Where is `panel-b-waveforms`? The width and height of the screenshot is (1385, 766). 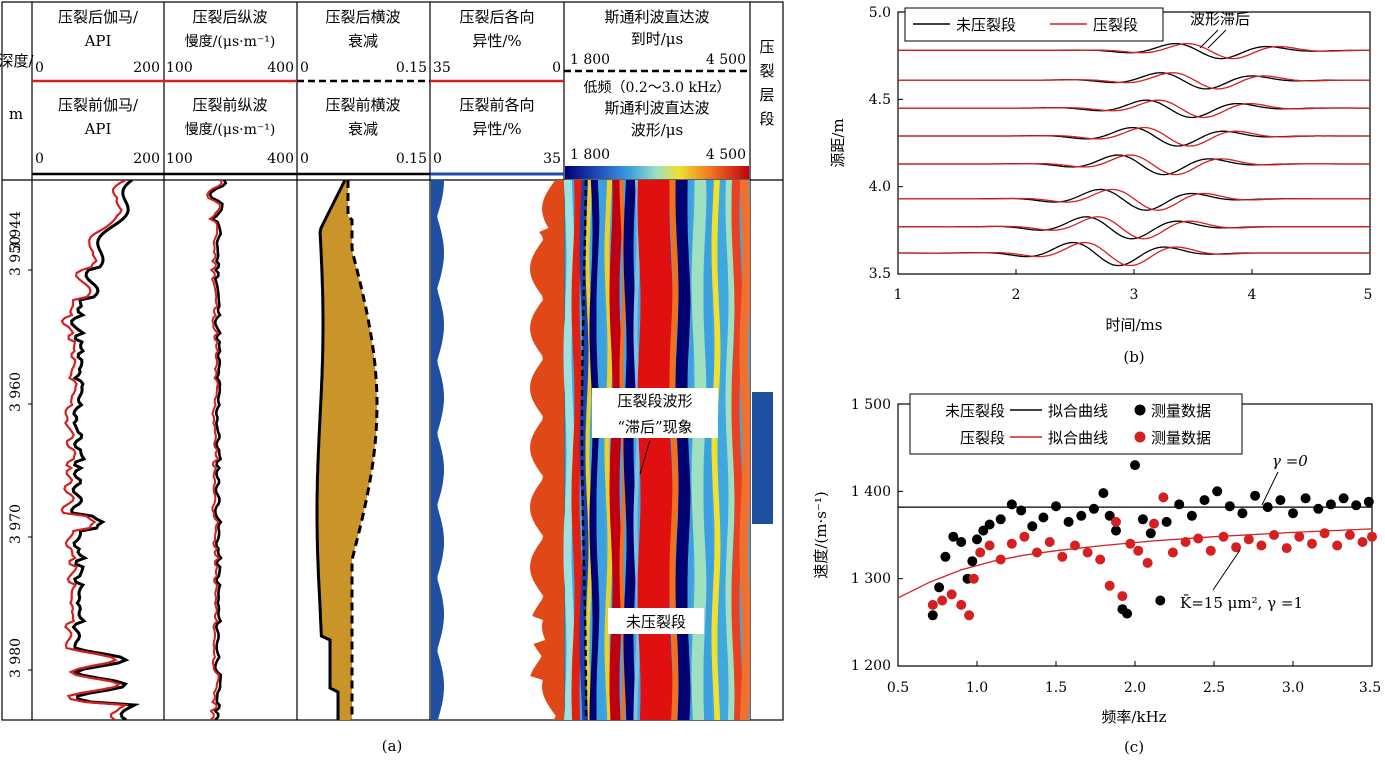
panel-b-waveforms is located at coordinates (1134, 154).